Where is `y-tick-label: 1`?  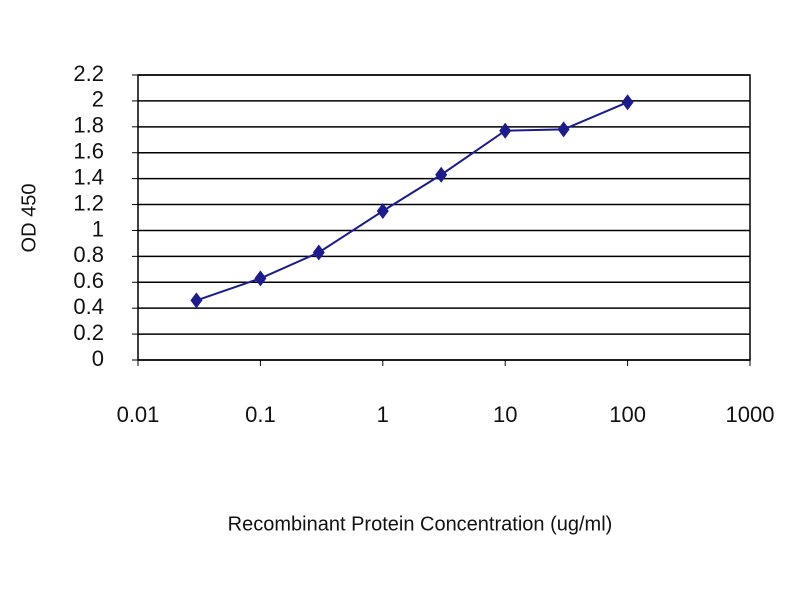
y-tick-label: 1 is located at coordinates (98, 228).